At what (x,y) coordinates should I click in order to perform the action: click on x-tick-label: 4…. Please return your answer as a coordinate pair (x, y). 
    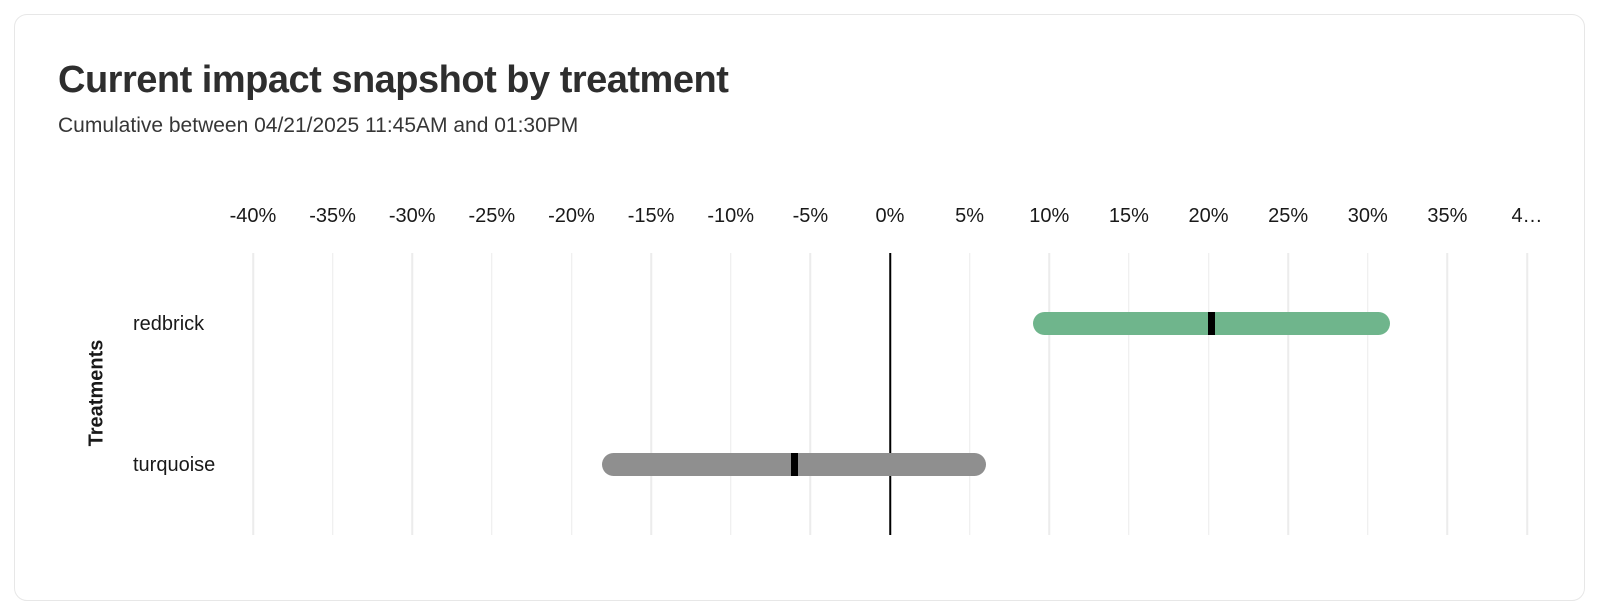
    Looking at the image, I should click on (1527, 216).